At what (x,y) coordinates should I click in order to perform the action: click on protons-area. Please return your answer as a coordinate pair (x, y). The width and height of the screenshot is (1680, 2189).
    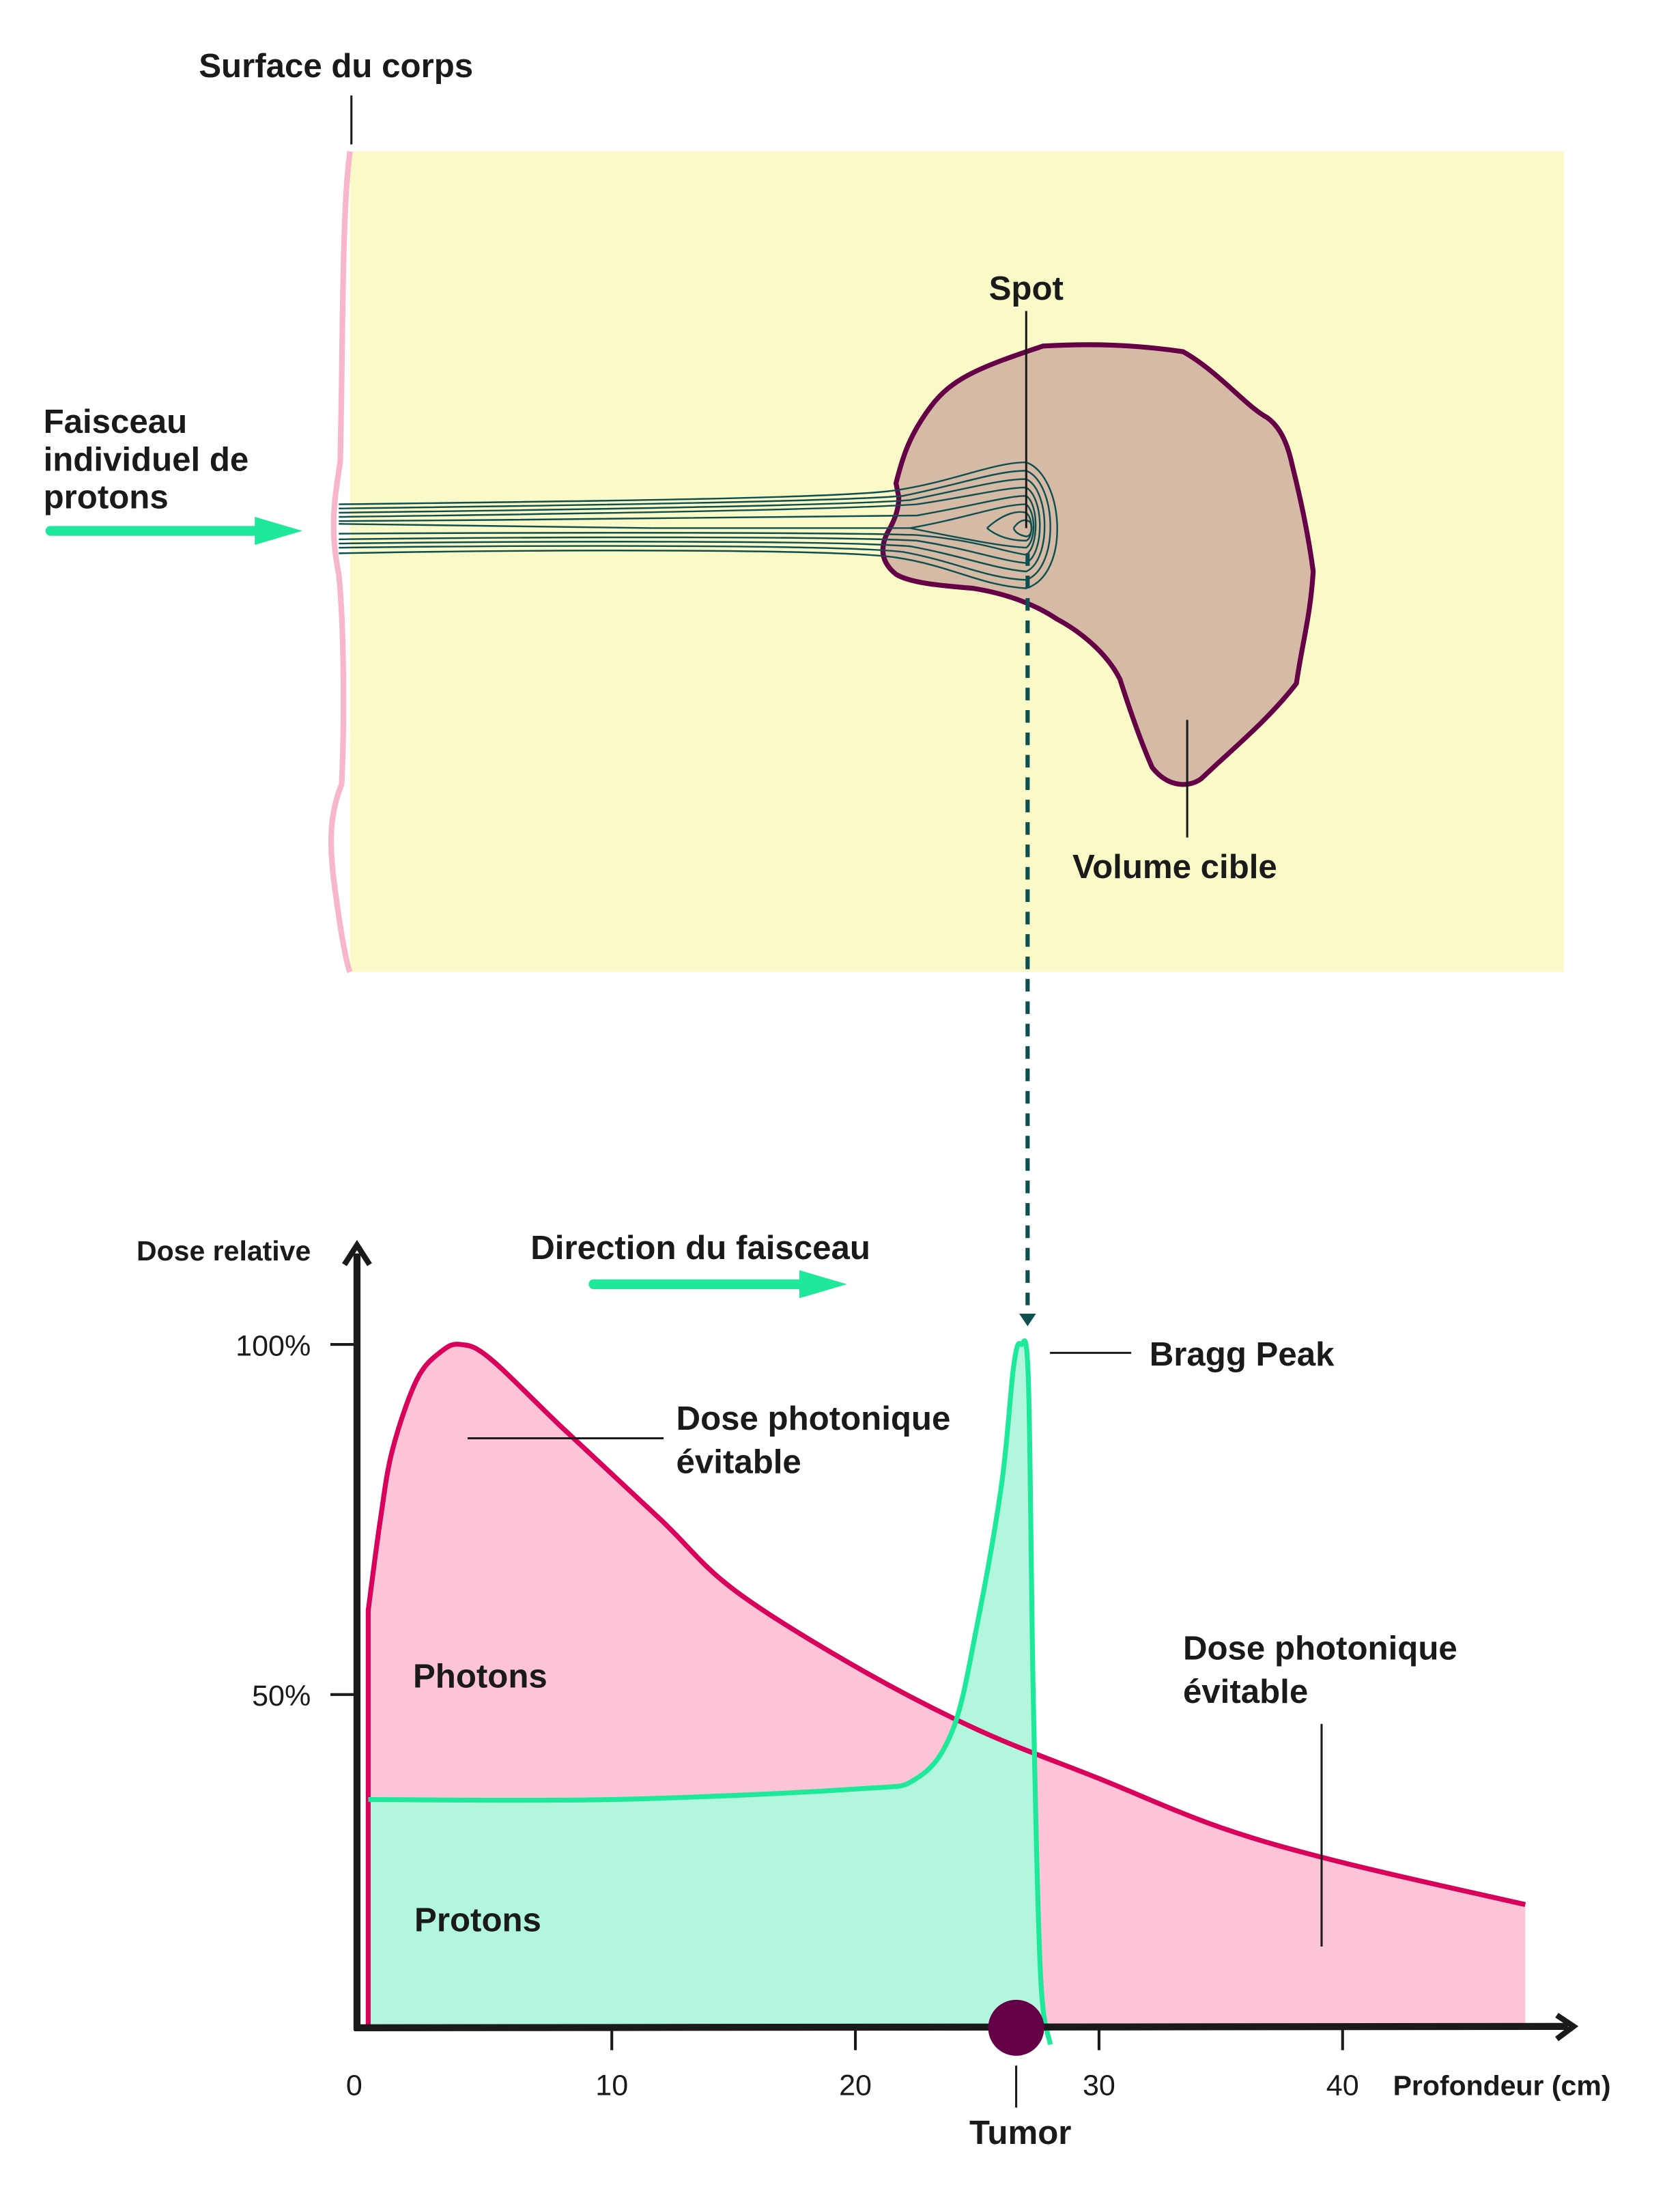
    Looking at the image, I should click on (709, 1692).